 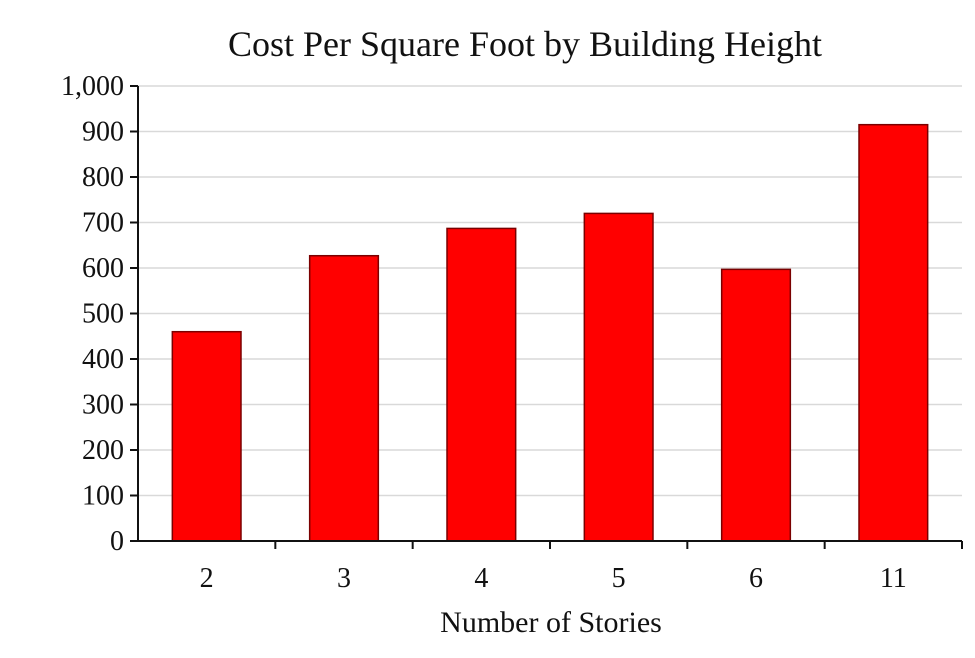 I want to click on y-tick-label: 200, so click(x=103, y=450).